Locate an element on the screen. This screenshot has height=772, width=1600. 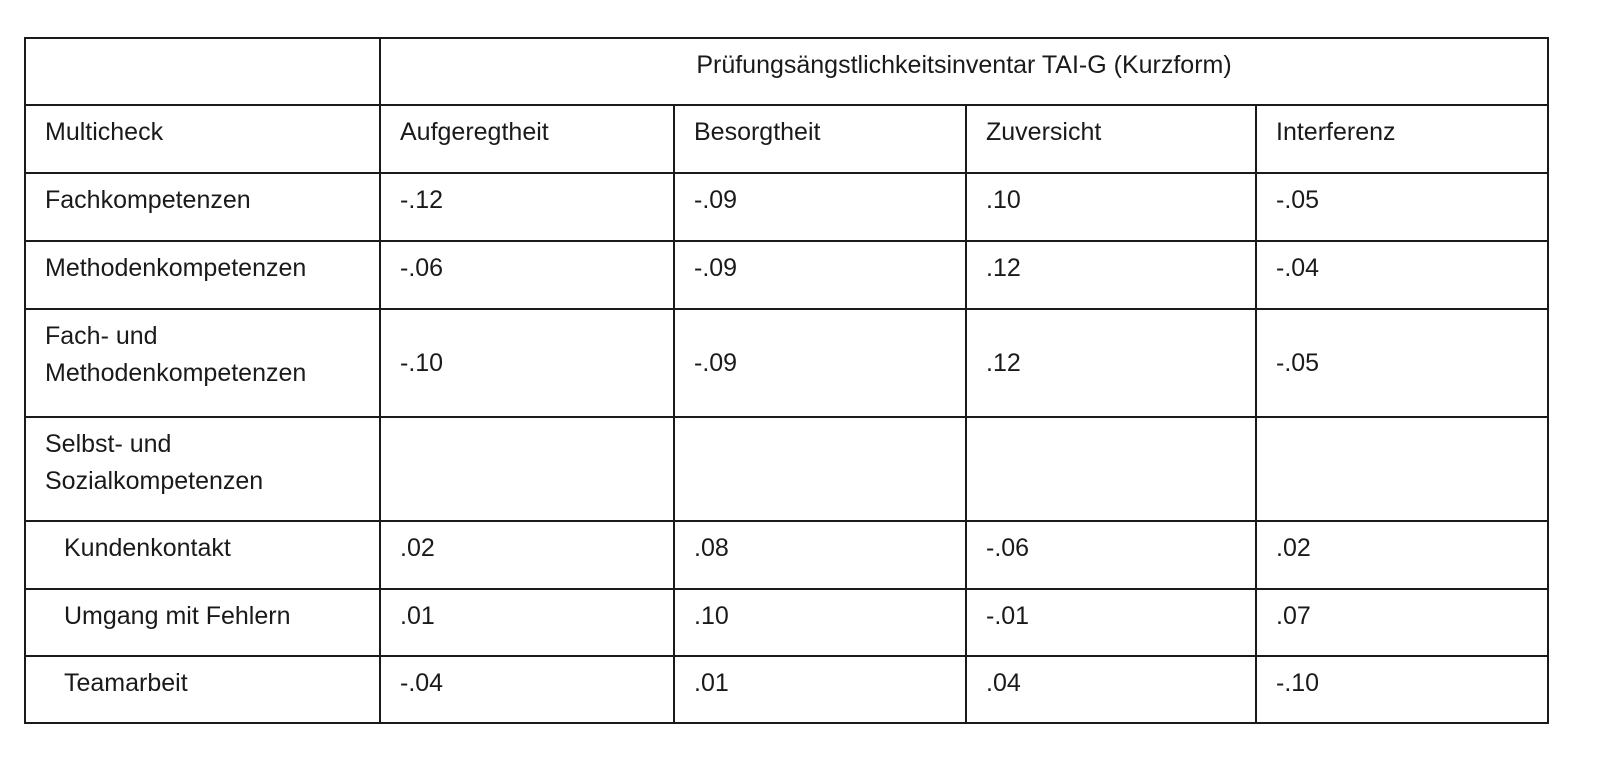
table-row: Selbst- und Sozialkompetenzen is located at coordinates (787, 469).